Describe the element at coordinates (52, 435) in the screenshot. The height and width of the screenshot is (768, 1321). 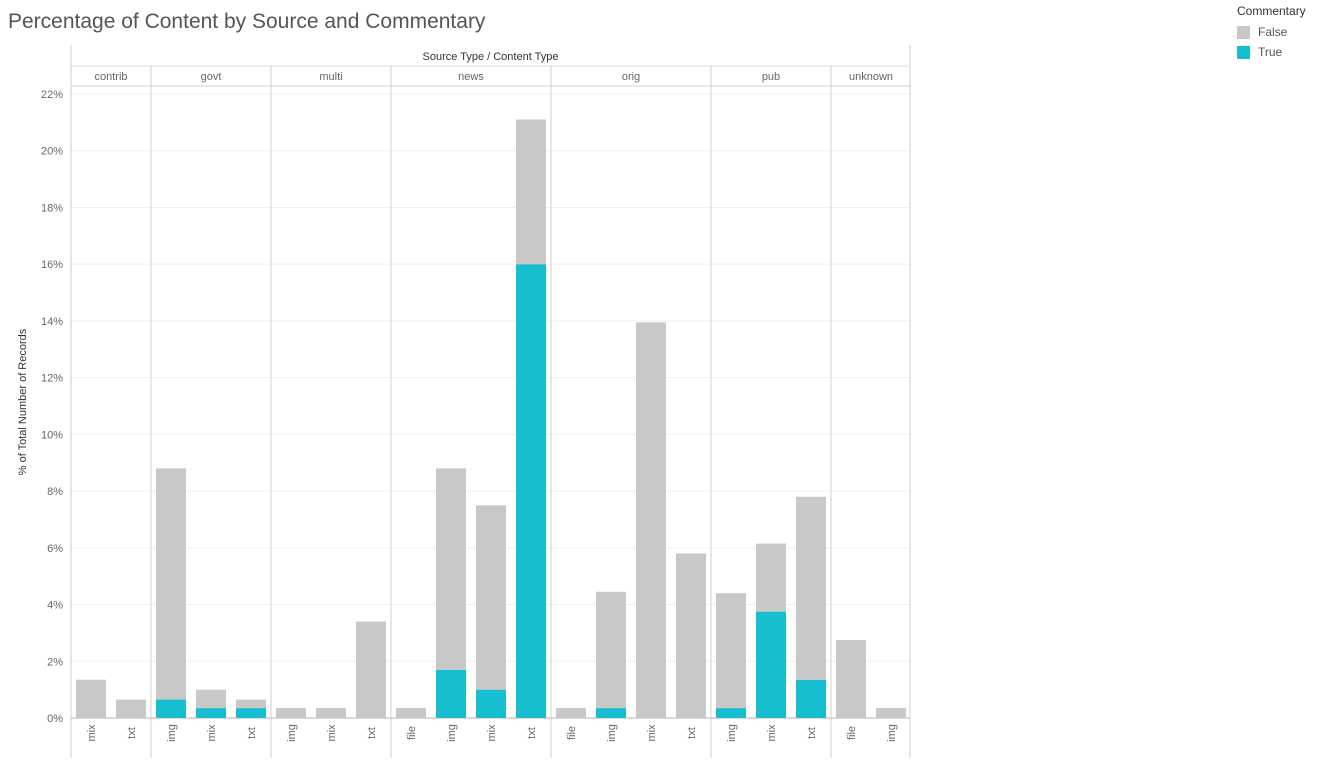
I see `y-tick-label: 10%` at that location.